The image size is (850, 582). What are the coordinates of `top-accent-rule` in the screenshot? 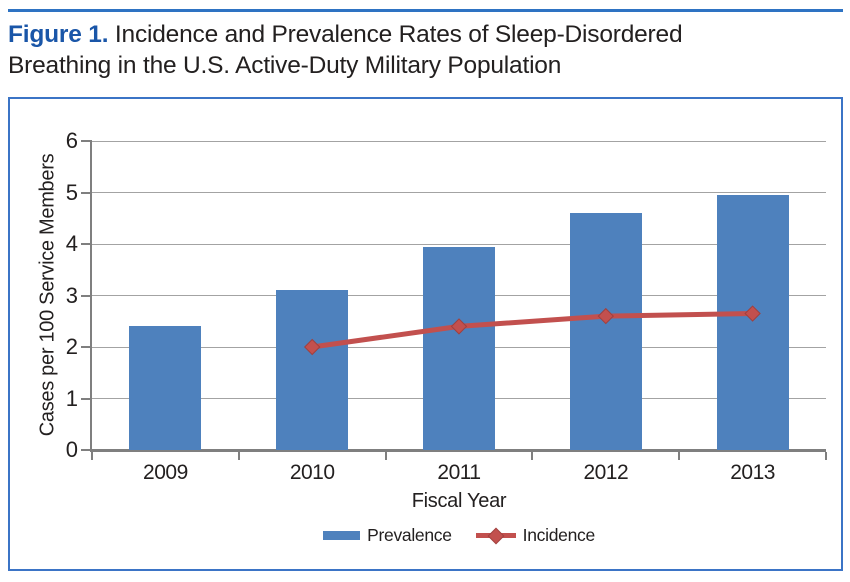 It's located at (425, 10).